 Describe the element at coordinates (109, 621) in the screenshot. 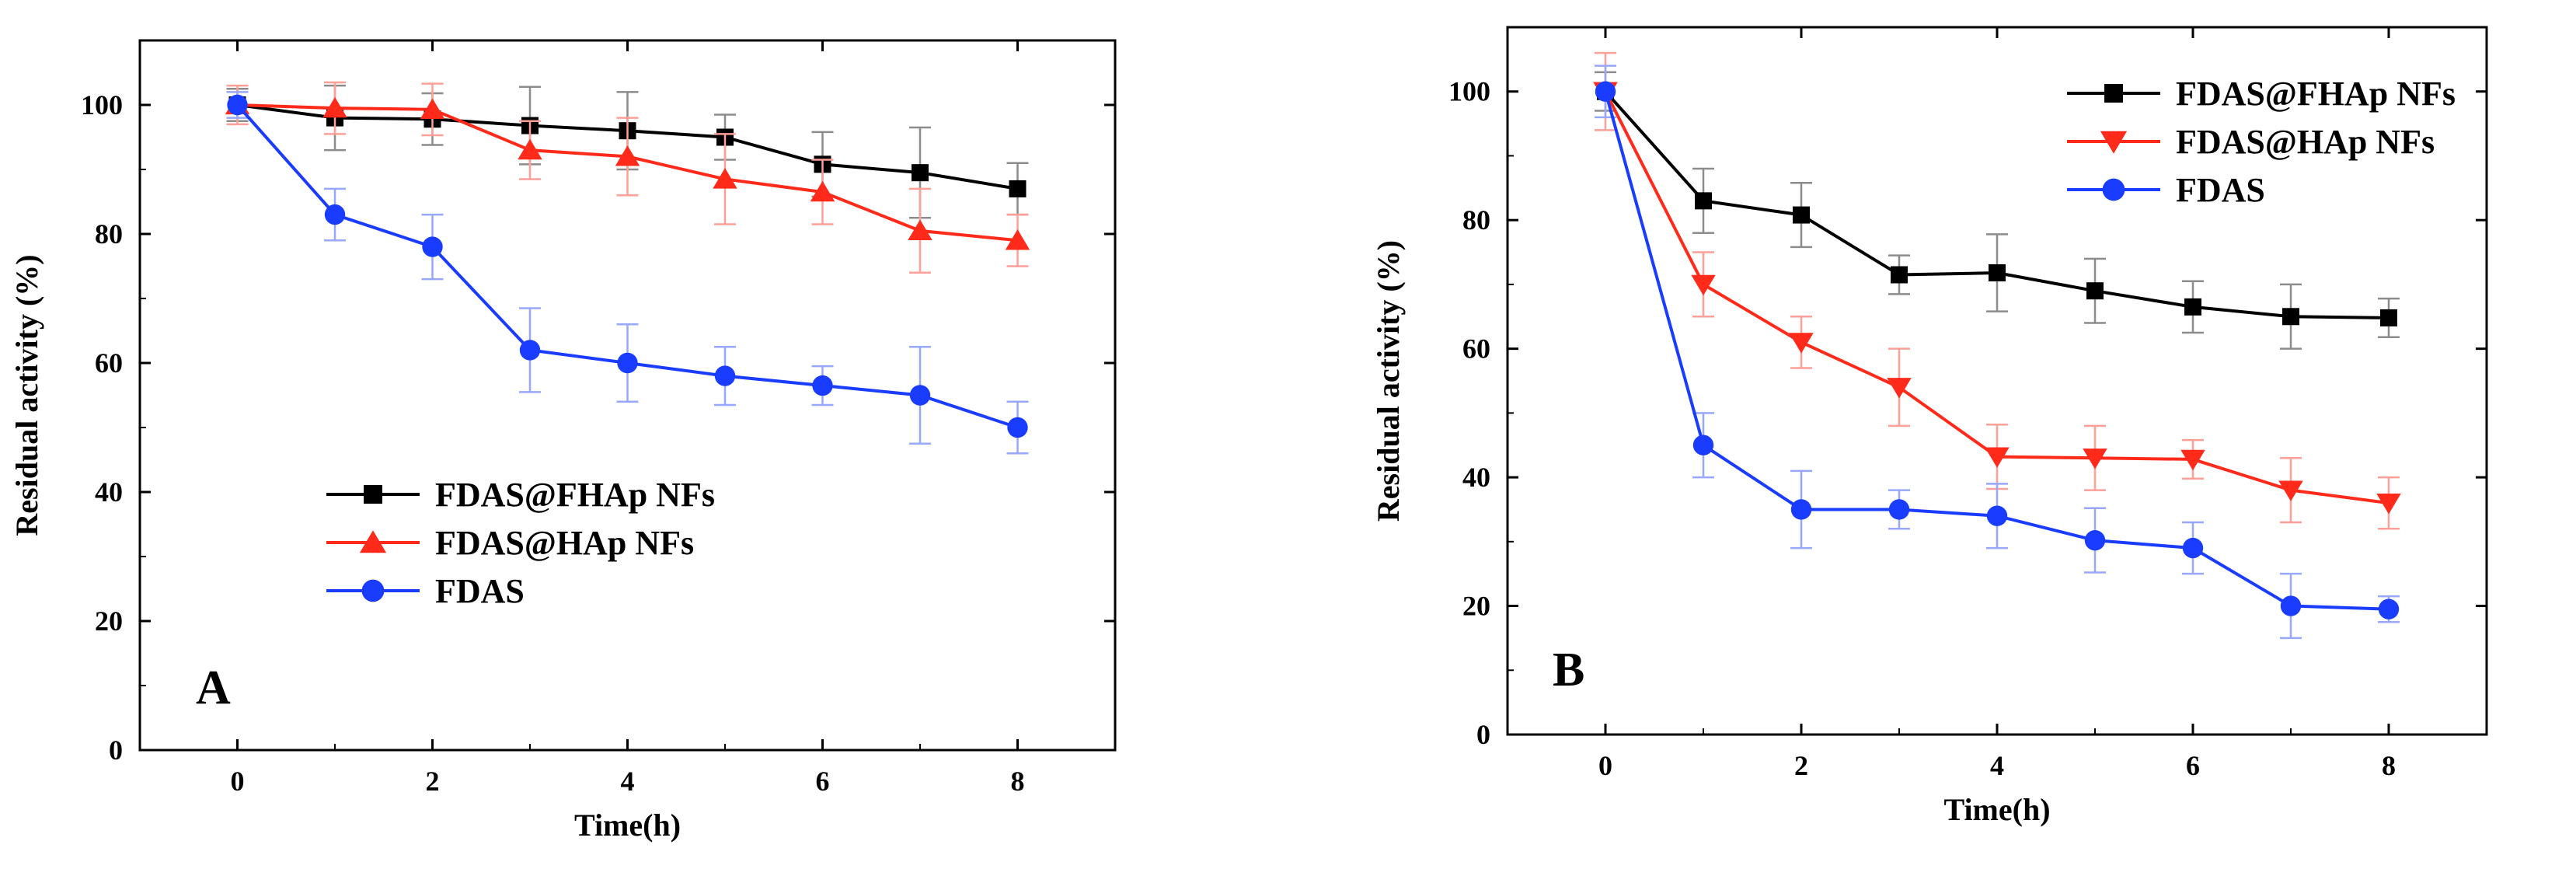

I see `panel-a-y-tick-label: 20` at that location.